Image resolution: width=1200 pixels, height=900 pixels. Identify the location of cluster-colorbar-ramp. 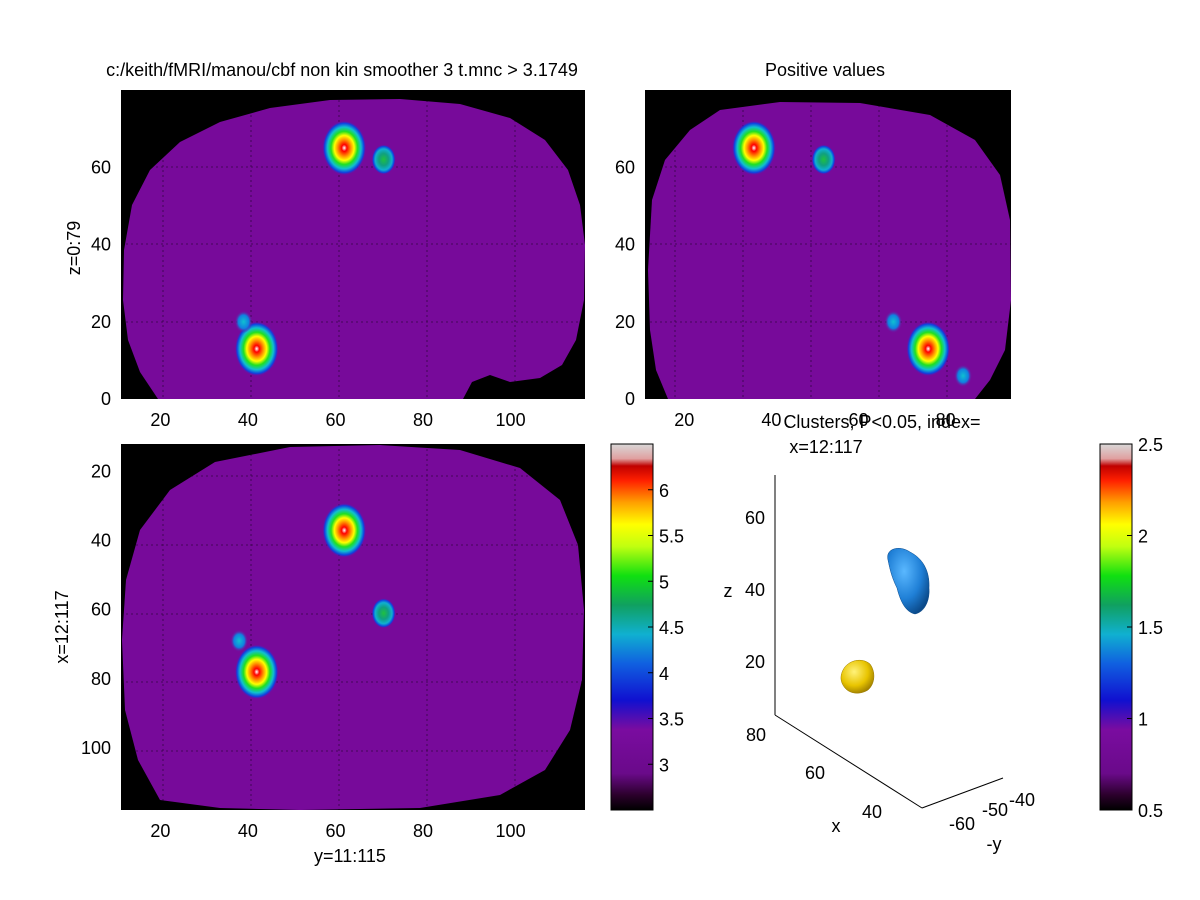
(1116, 627).